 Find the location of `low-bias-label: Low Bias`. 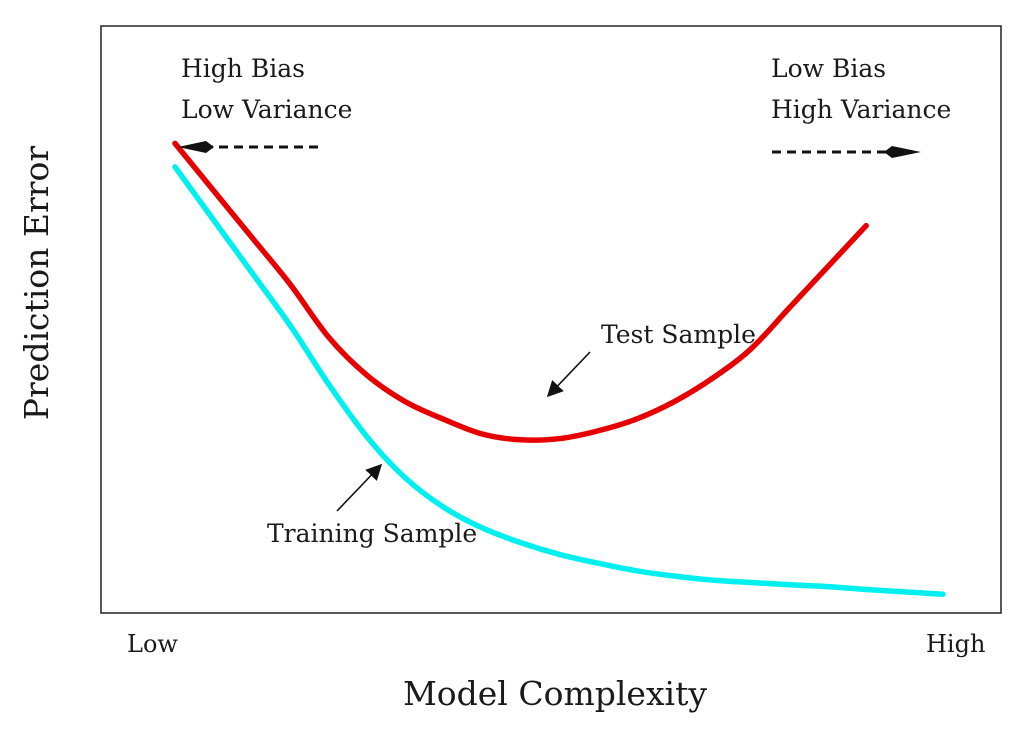

low-bias-label: Low Bias is located at coordinates (828, 68).